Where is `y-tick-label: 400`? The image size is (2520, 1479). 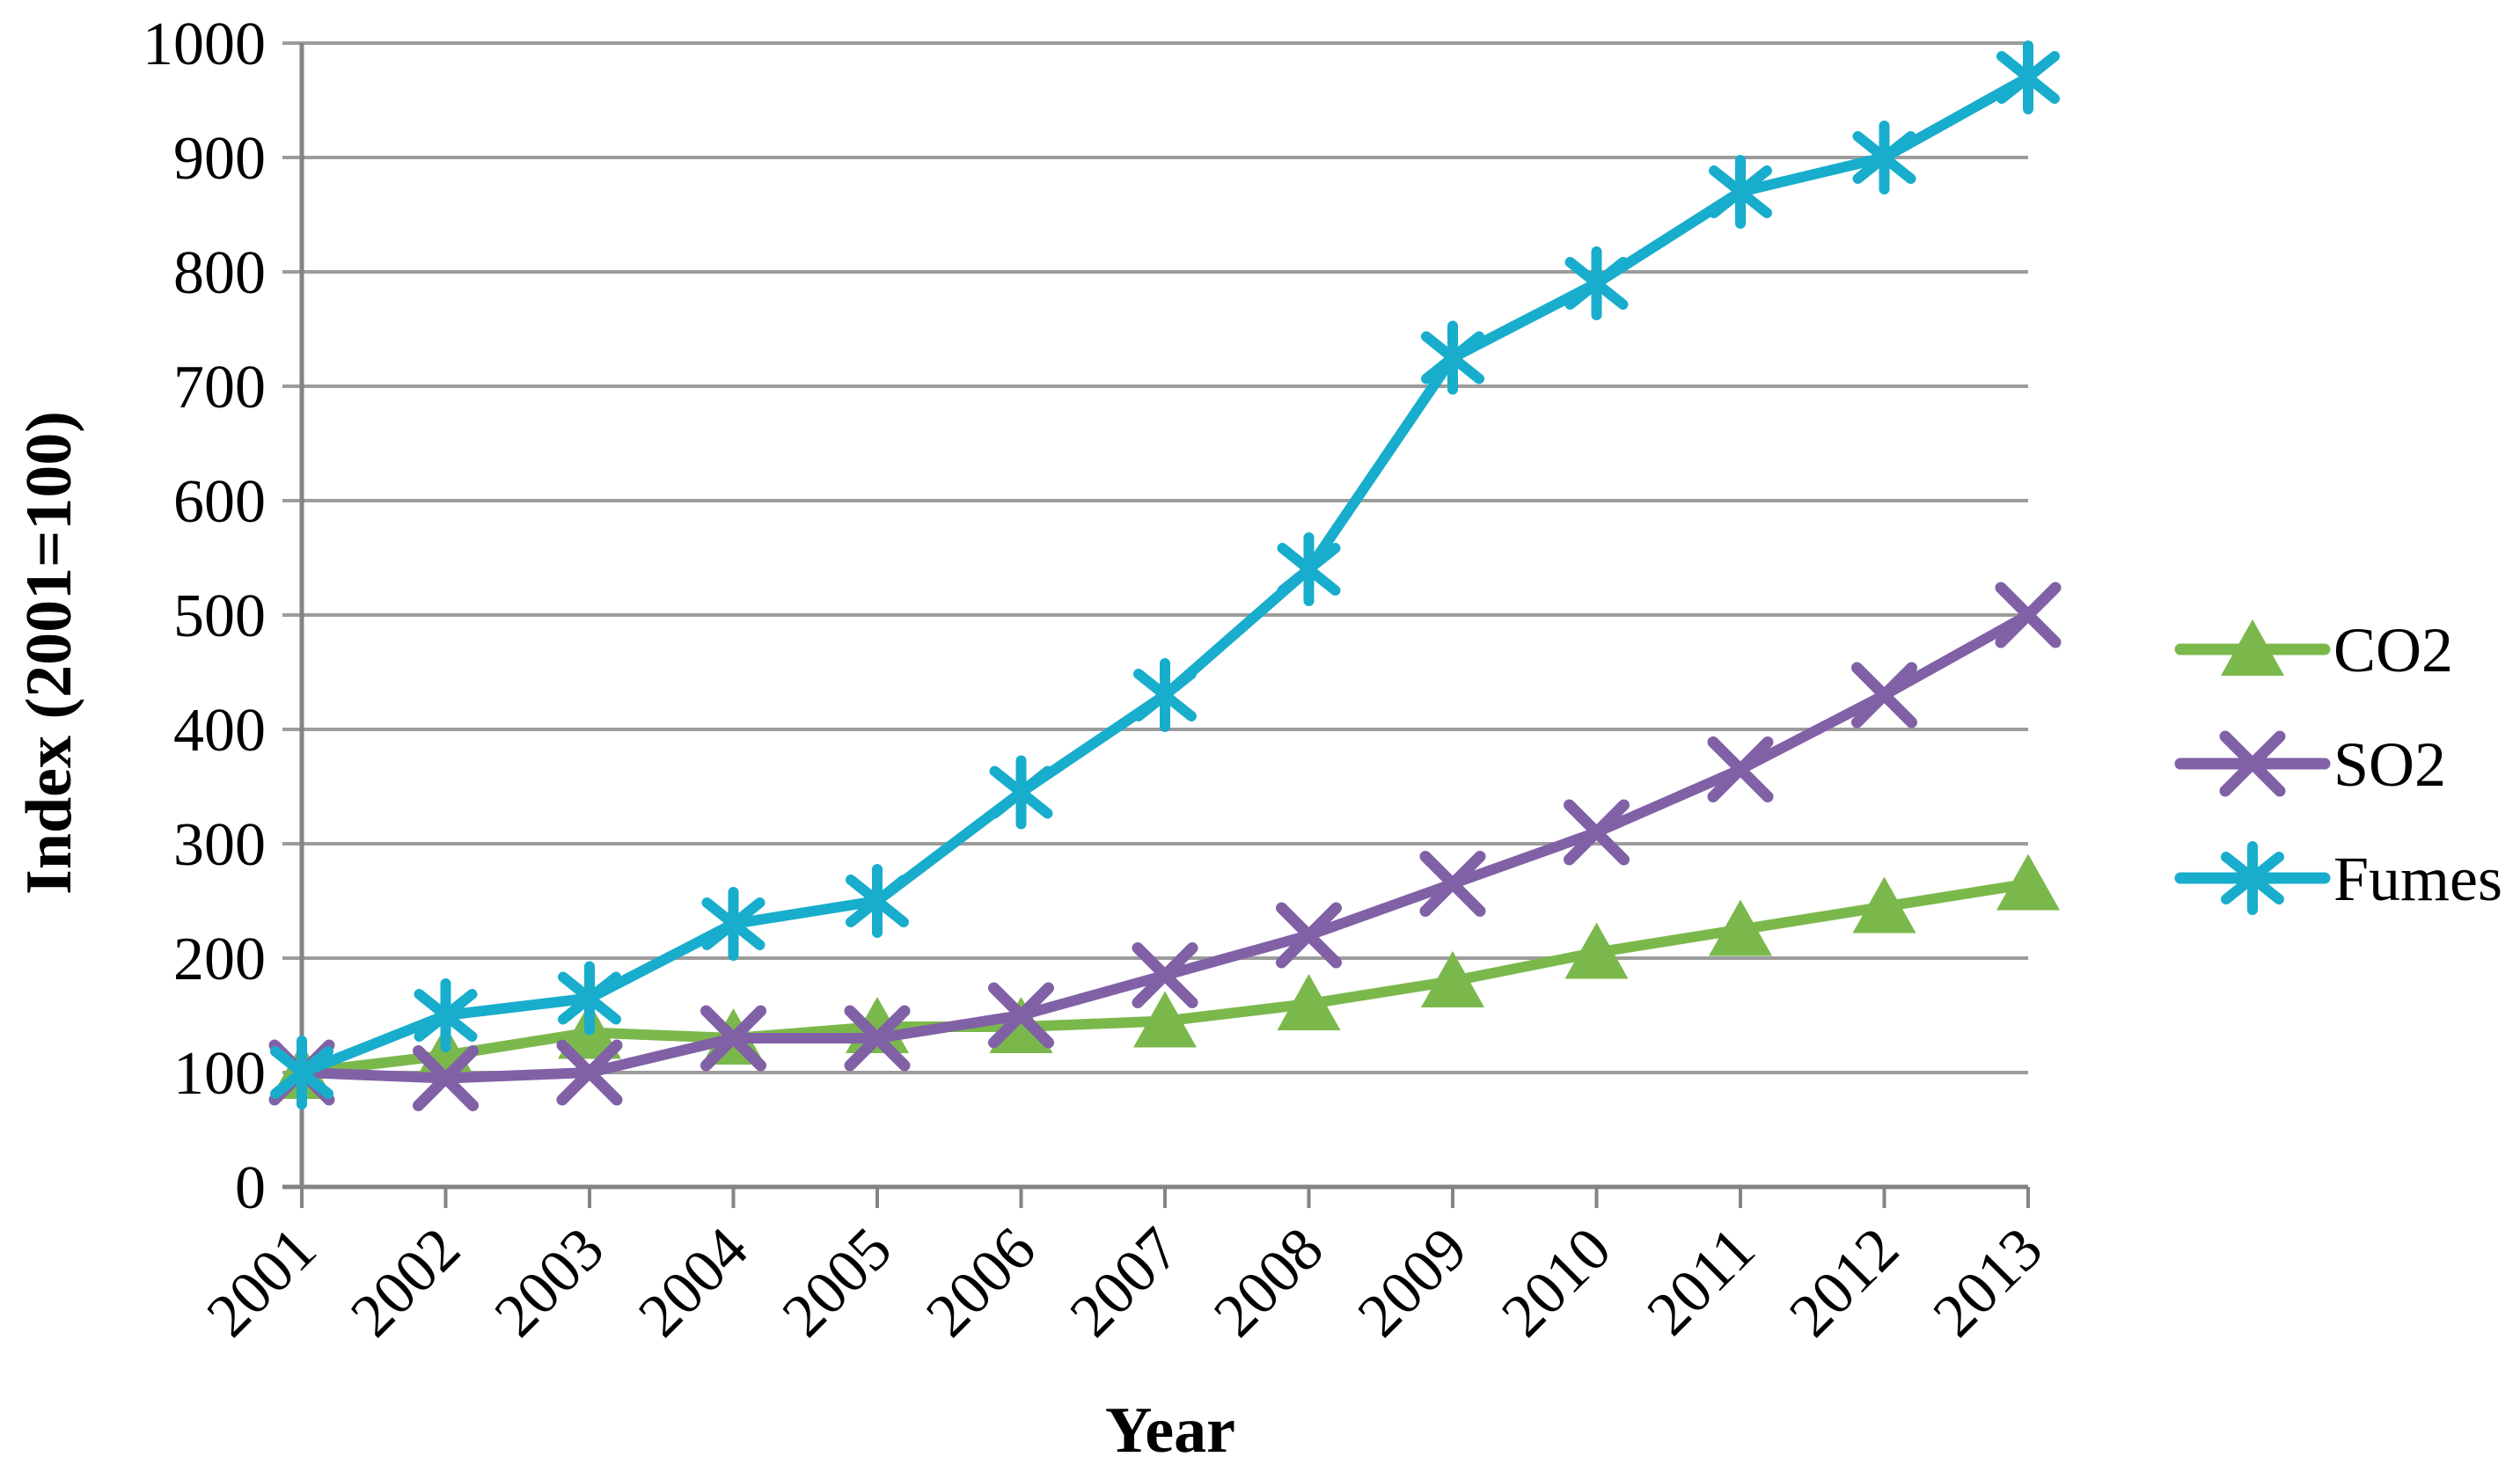 y-tick-label: 400 is located at coordinates (219, 731).